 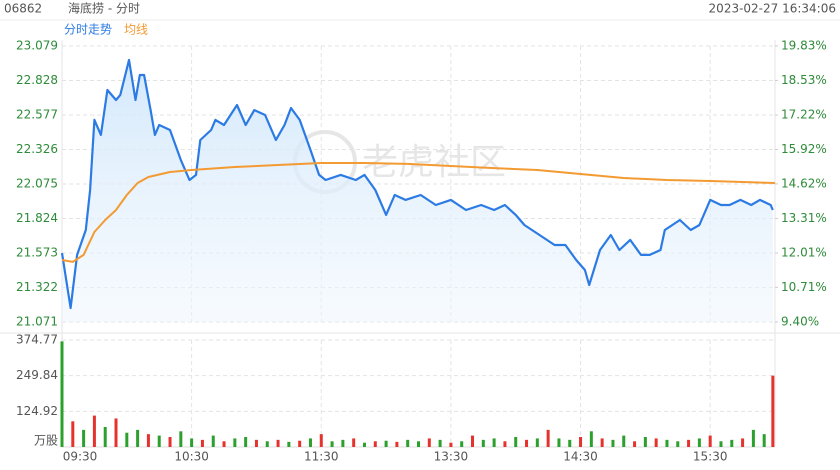 I want to click on y2-tick-label: 10.71%, so click(x=804, y=287).